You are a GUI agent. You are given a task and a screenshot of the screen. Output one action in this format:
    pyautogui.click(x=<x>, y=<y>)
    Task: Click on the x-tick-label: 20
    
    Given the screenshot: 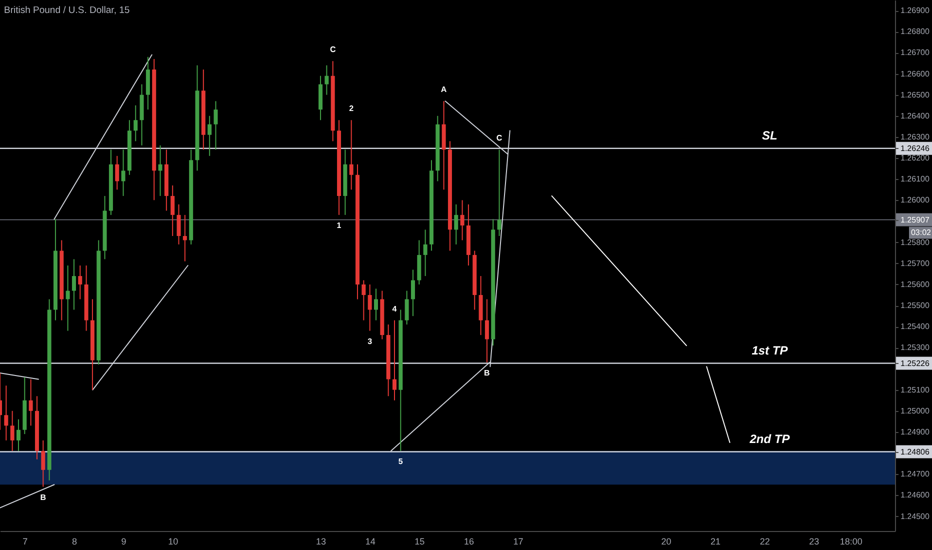 What is the action you would take?
    pyautogui.click(x=666, y=541)
    